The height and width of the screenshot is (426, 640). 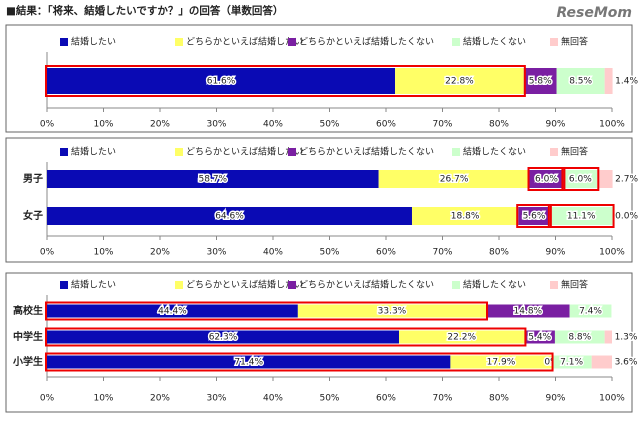 I want to click on value-label: 33.3%, so click(x=392, y=312).